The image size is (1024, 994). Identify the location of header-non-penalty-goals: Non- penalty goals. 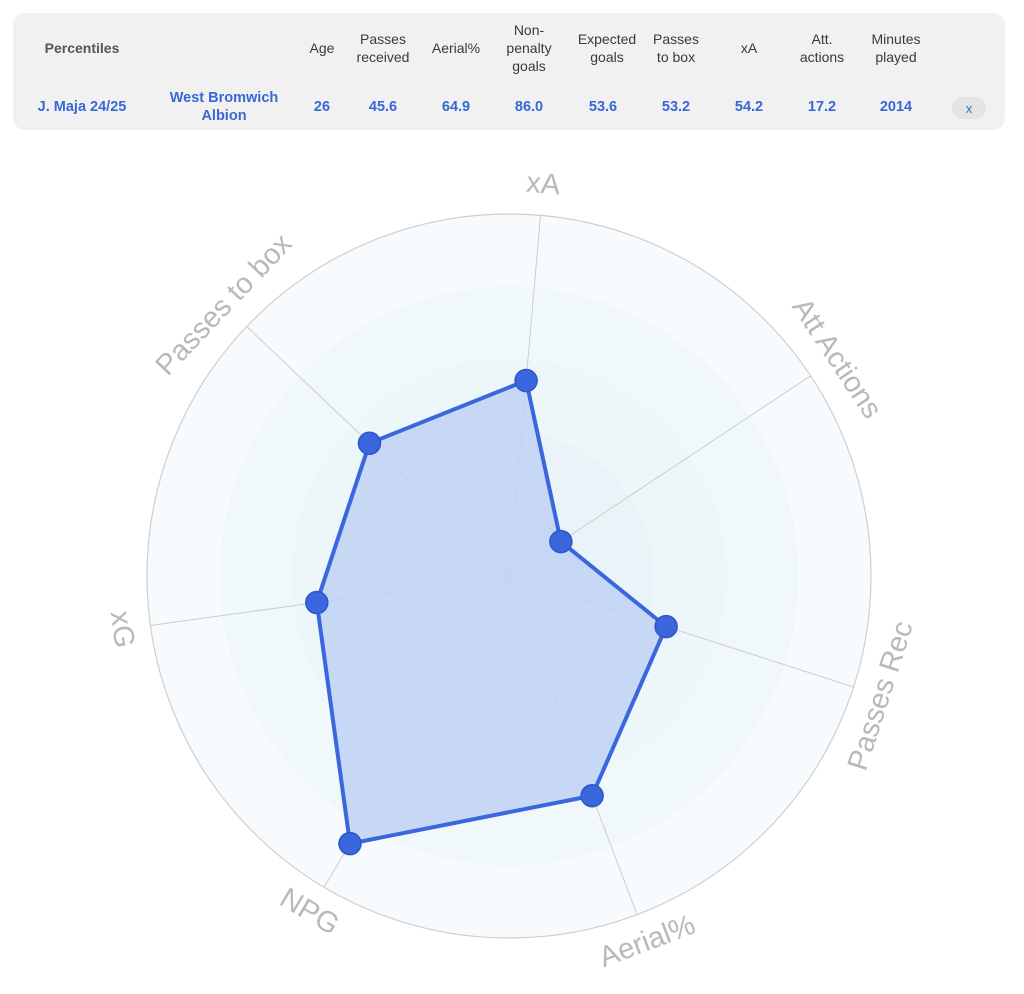
(529, 48).